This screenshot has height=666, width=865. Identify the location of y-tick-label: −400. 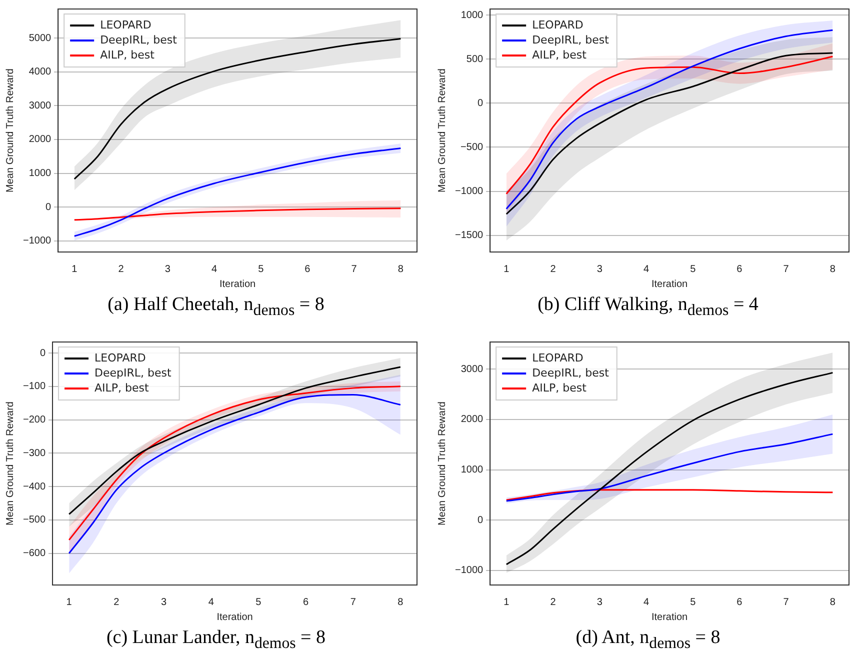
(34, 486).